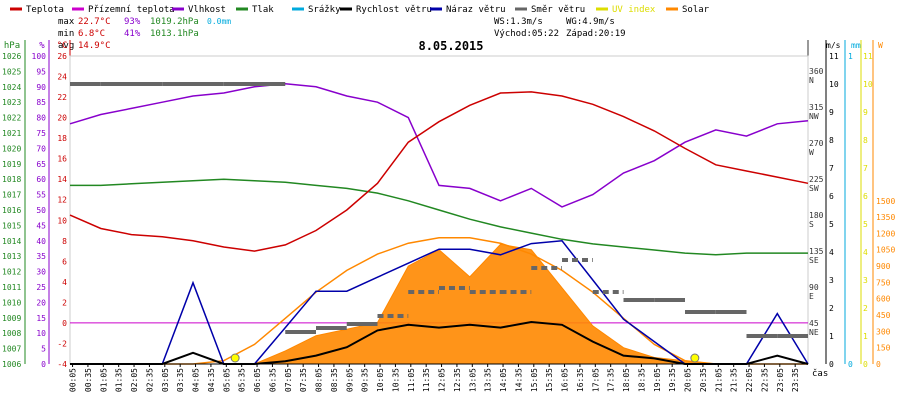 This screenshot has height=400, width=900. Describe the element at coordinates (865, 224) in the screenshot. I see `uv-tick-5: 5` at that location.